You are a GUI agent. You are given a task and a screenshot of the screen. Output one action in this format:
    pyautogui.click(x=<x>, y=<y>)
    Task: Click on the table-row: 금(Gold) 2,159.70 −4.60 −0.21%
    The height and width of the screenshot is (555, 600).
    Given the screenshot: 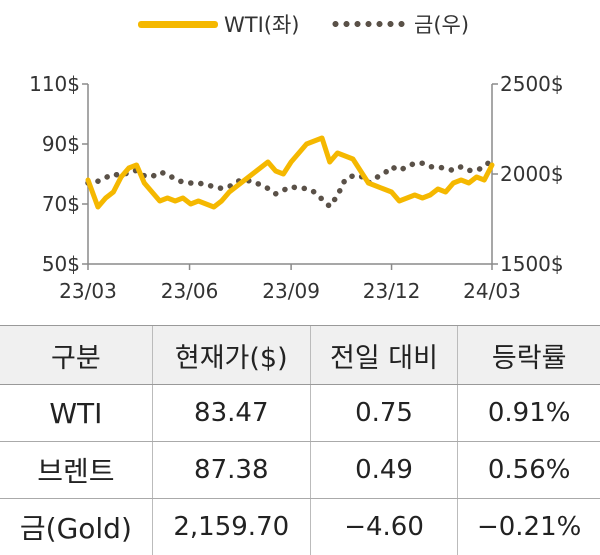 What is the action you would take?
    pyautogui.click(x=300, y=527)
    